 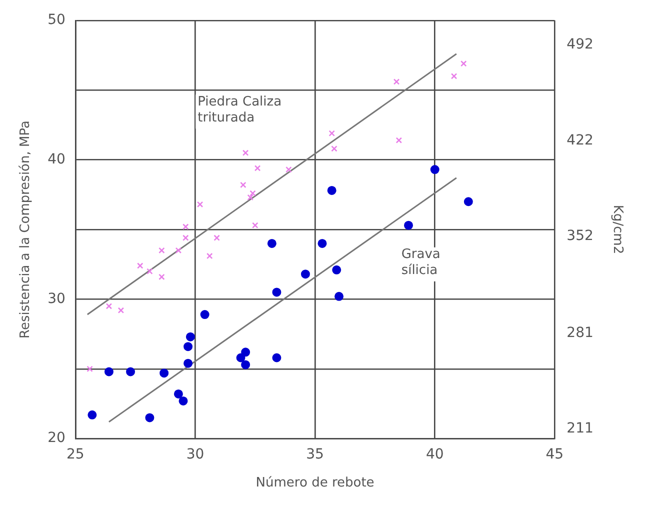 What do you see at coordinates (195, 454) in the screenshot?
I see `x-tick-label: 30` at bounding box center [195, 454].